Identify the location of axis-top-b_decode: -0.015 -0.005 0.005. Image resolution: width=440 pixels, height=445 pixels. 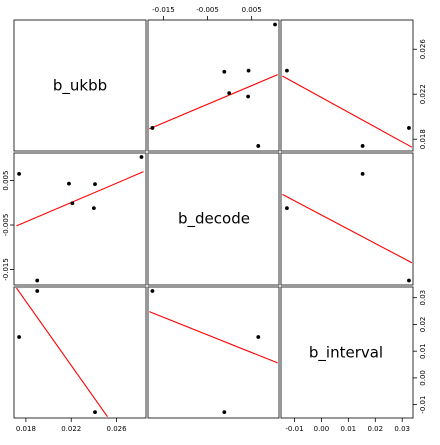
(207, 13).